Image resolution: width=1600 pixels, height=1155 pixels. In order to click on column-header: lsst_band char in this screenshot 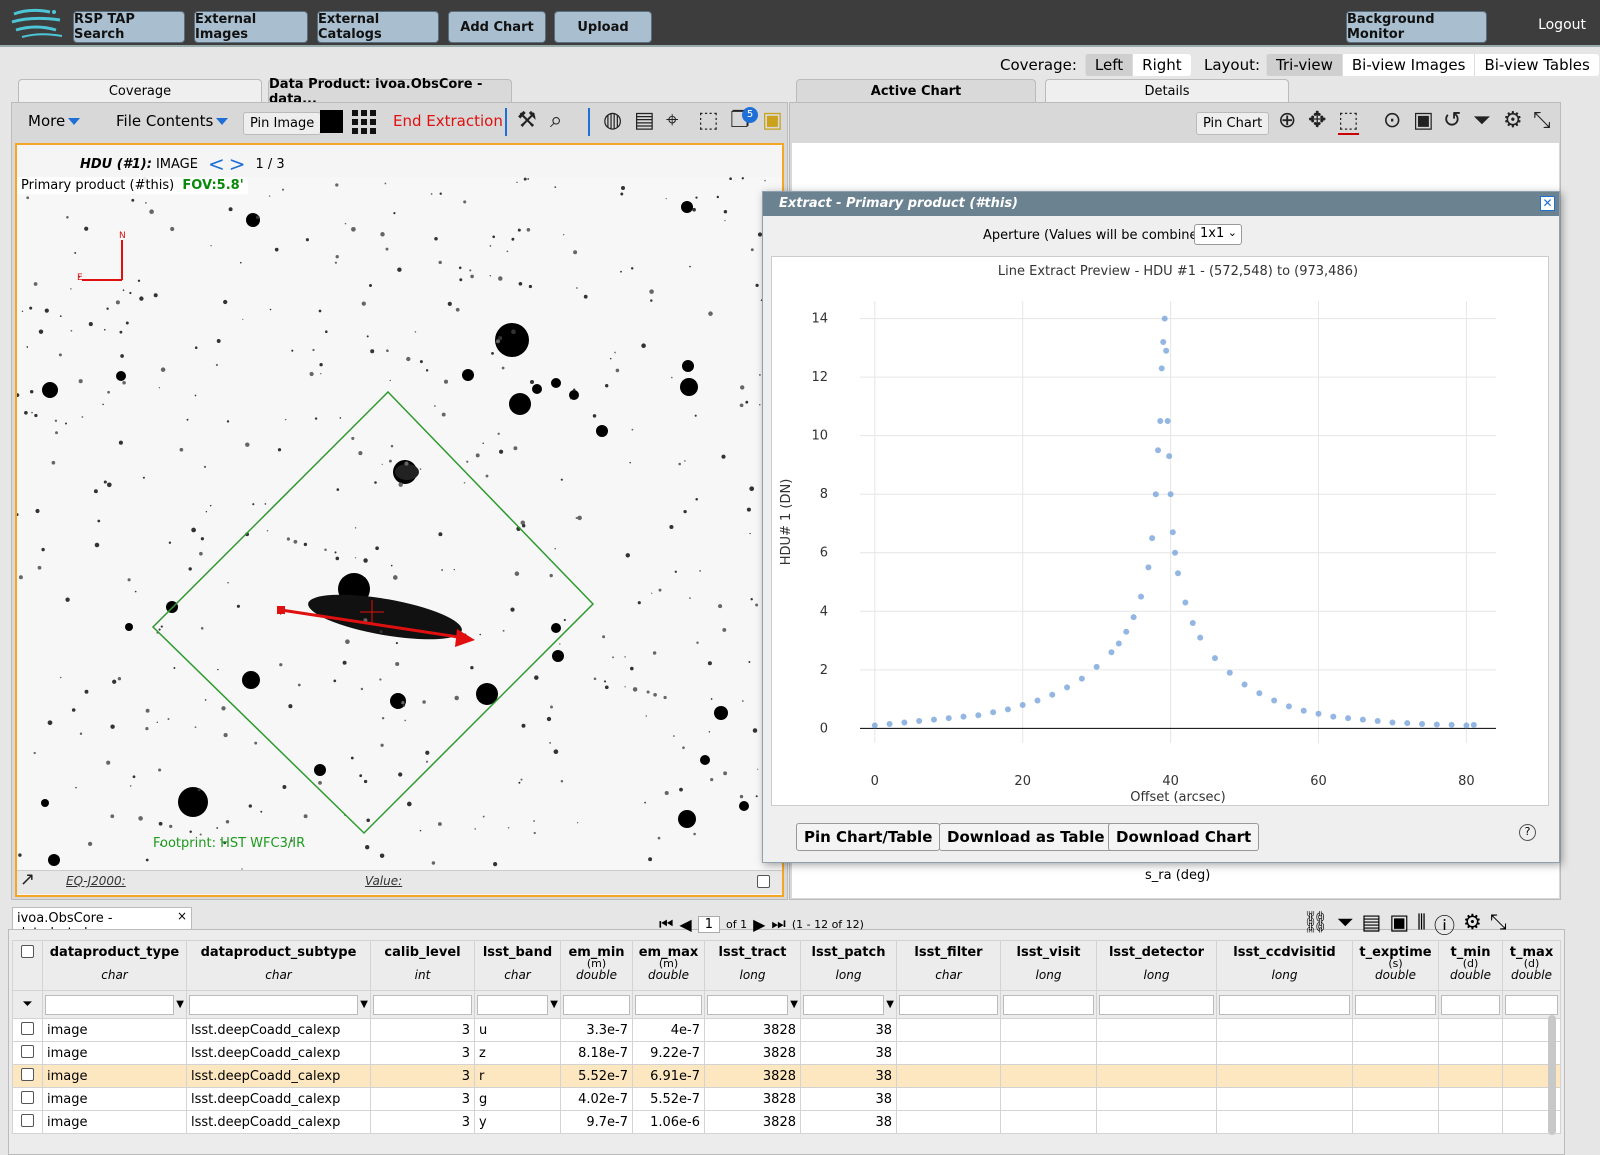, I will do `click(517, 965)`.